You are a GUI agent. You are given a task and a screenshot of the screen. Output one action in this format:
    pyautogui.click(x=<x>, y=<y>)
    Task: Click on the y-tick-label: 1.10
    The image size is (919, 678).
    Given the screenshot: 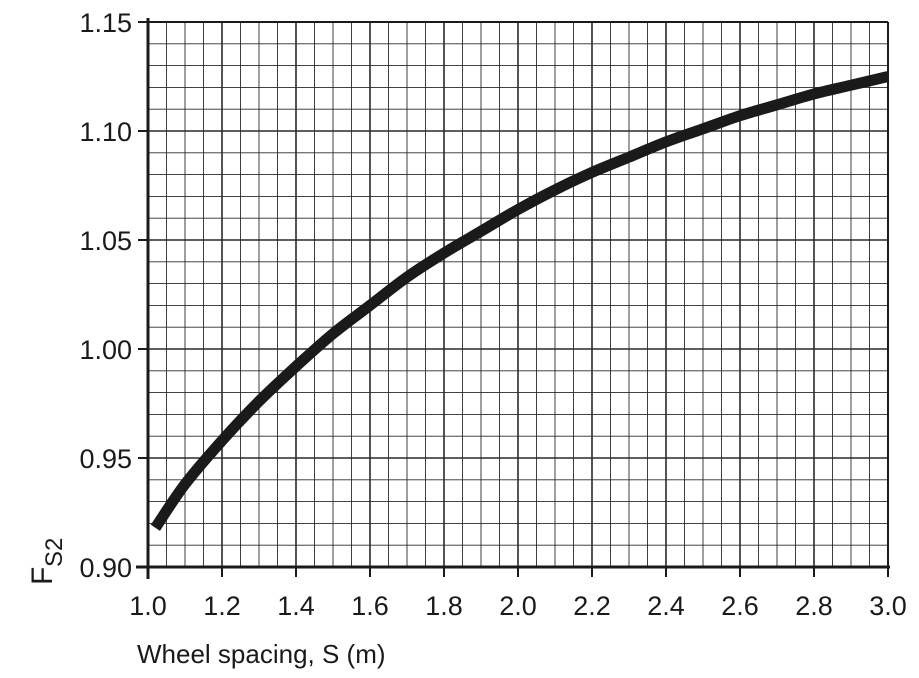 What is the action you would take?
    pyautogui.click(x=105, y=132)
    